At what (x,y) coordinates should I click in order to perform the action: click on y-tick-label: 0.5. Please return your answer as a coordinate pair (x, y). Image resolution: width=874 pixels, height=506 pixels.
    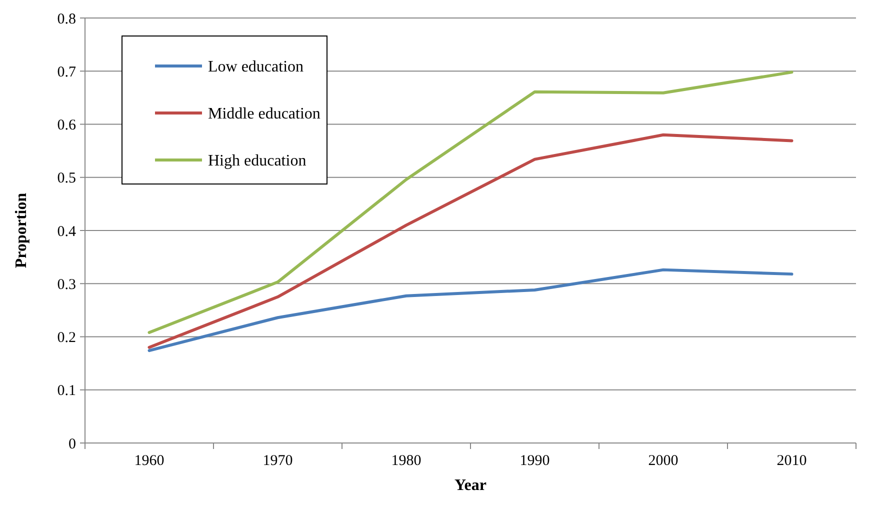
    Looking at the image, I should click on (66, 178).